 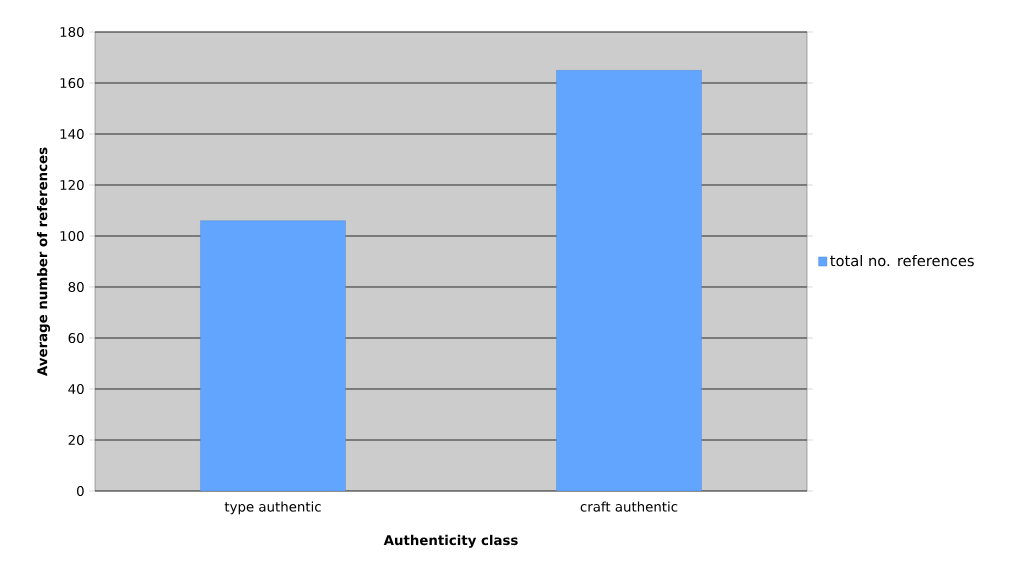 What do you see at coordinates (80, 491) in the screenshot?
I see `y-tick-label: 0` at bounding box center [80, 491].